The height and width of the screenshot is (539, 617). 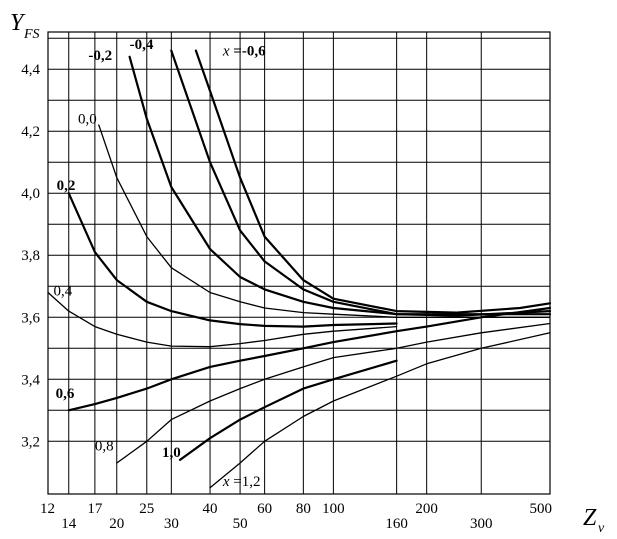 What do you see at coordinates (30, 380) in the screenshot?
I see `y-tick-label: 3,4` at bounding box center [30, 380].